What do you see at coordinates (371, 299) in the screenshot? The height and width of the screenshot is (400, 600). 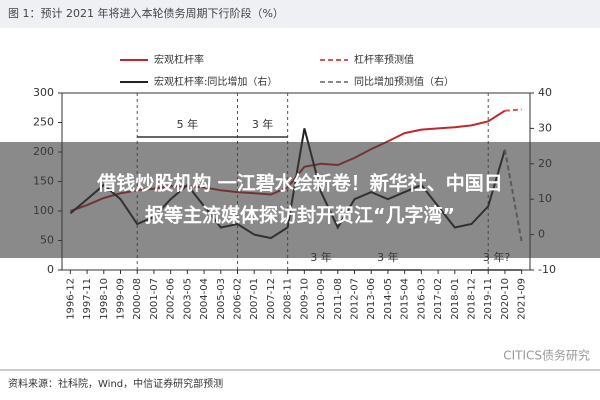 I see `x-tick-label: 2013-06` at bounding box center [371, 299].